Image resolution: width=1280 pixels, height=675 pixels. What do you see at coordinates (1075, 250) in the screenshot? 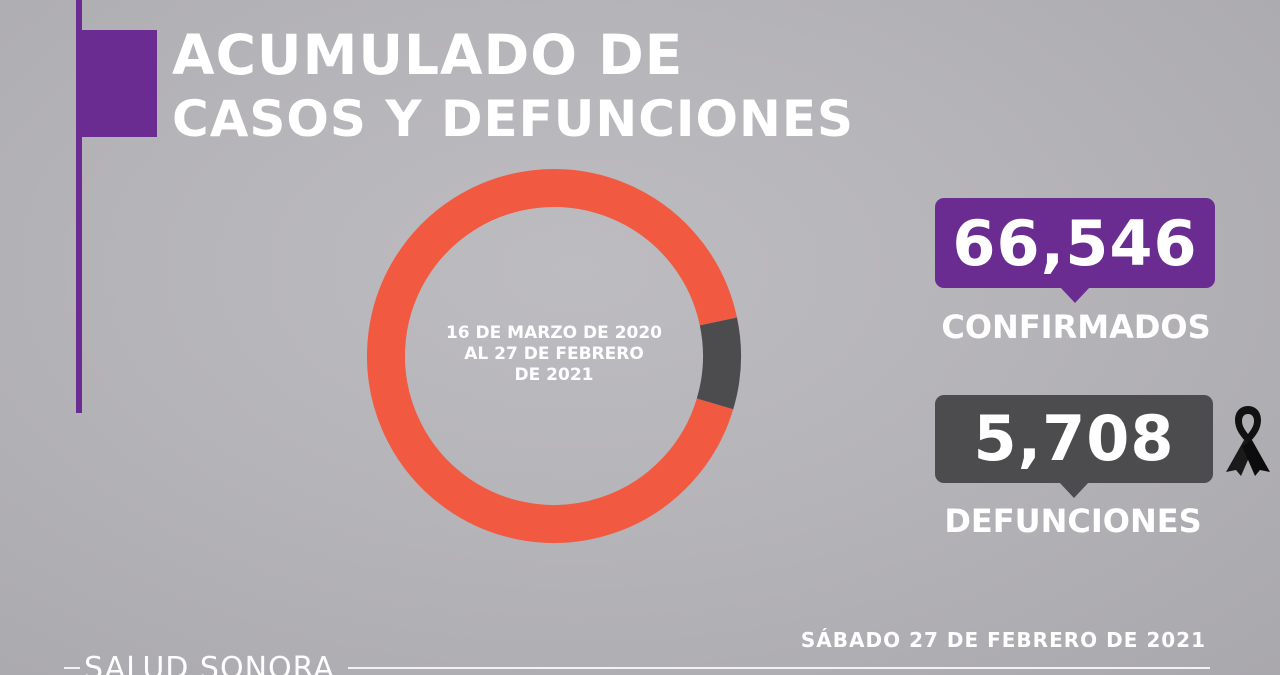
I see `confirmed-count-box: 66,546` at bounding box center [1075, 250].